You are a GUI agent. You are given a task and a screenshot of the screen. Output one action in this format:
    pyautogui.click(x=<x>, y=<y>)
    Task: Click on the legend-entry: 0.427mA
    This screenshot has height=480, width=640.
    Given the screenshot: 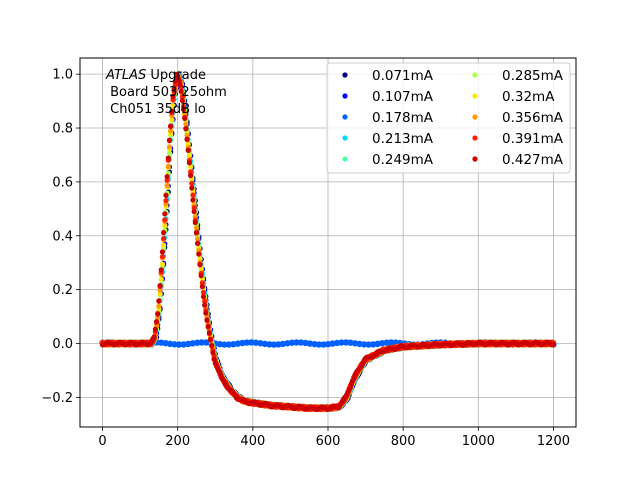 What is the action you would take?
    pyautogui.click(x=518, y=160)
    